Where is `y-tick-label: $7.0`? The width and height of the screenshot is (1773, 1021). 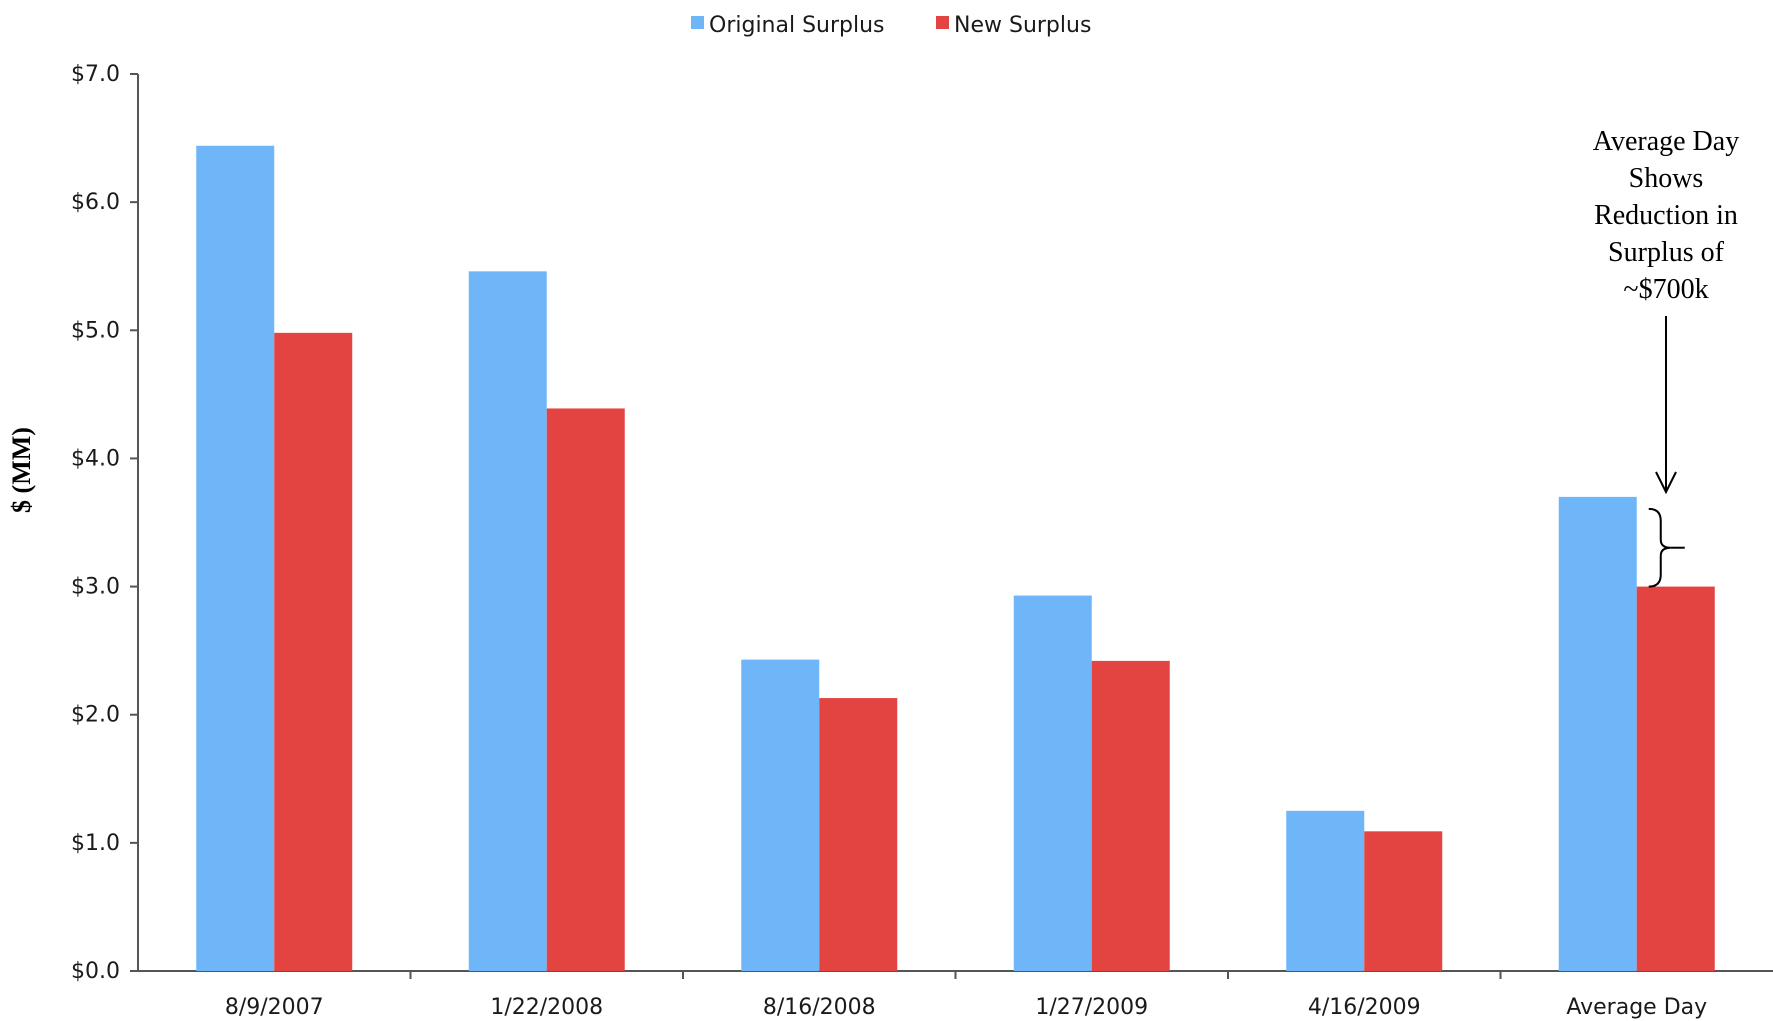
y-tick-label: $7.0 is located at coordinates (95, 74).